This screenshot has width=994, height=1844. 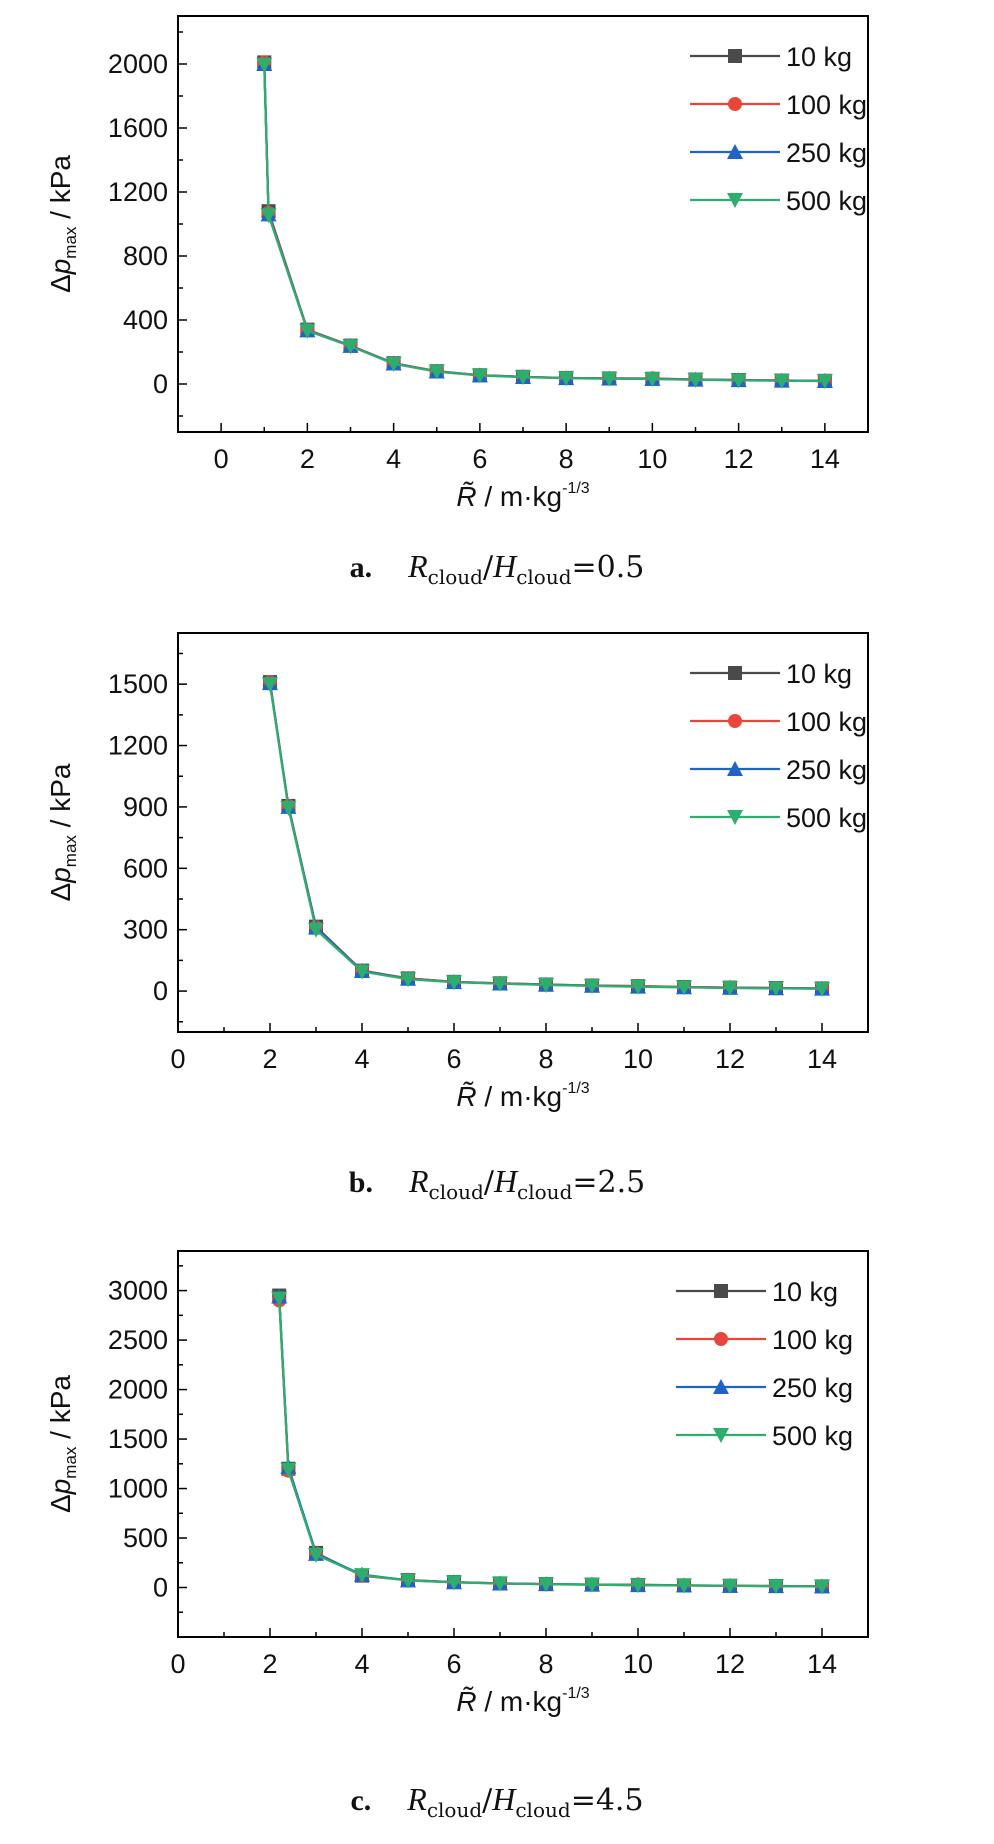 What do you see at coordinates (826, 818) in the screenshot?
I see `legend-label: 500 kg` at bounding box center [826, 818].